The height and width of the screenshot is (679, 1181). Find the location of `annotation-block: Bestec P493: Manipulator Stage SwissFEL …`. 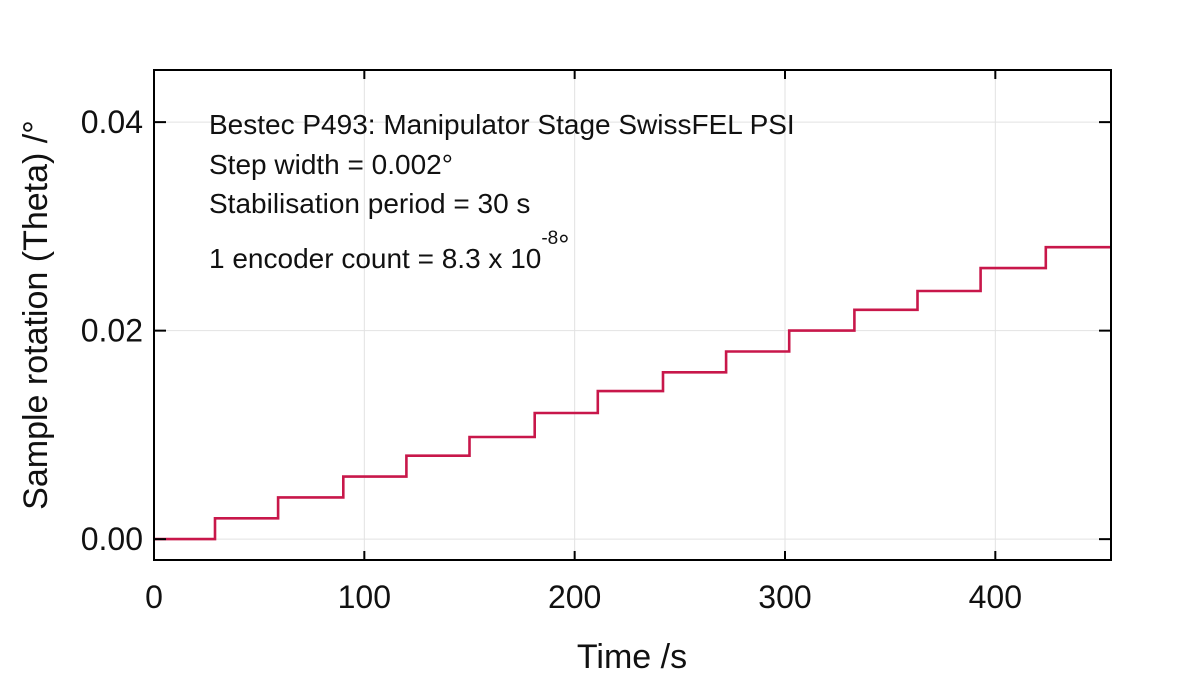

annotation-block: Bestec P493: Manipulator Stage SwissFEL … is located at coordinates (502, 191).